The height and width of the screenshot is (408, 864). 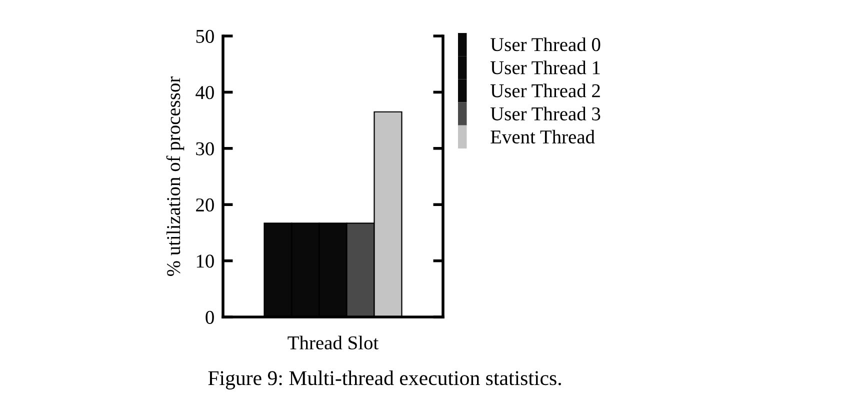 I want to click on y-axis-title: % utilization of processor, so click(x=175, y=176).